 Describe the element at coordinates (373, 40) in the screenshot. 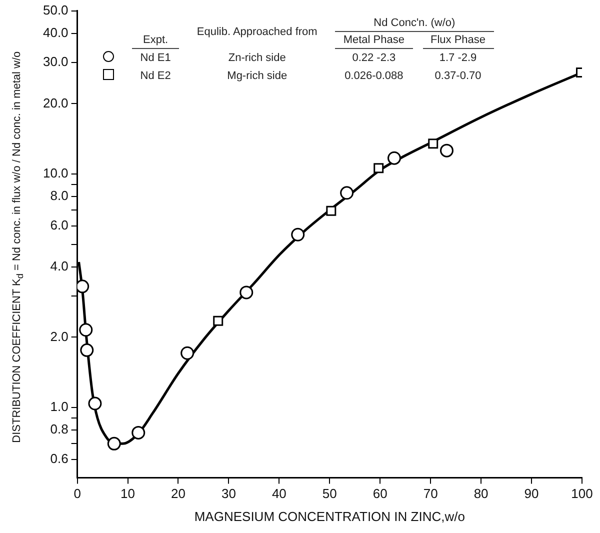

I see `annotation: Metal Phase` at that location.